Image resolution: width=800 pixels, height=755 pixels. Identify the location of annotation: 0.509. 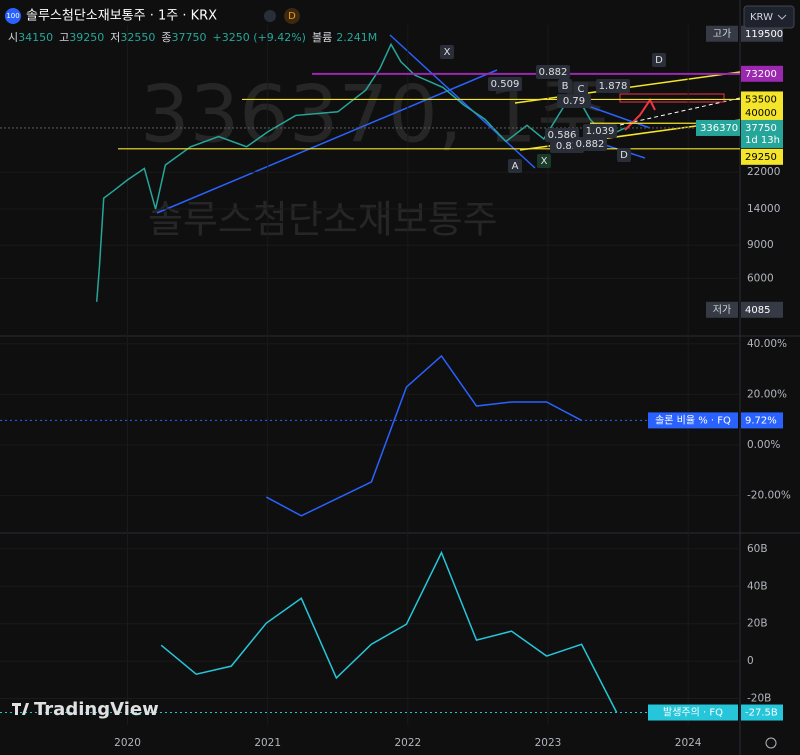
(505, 84).